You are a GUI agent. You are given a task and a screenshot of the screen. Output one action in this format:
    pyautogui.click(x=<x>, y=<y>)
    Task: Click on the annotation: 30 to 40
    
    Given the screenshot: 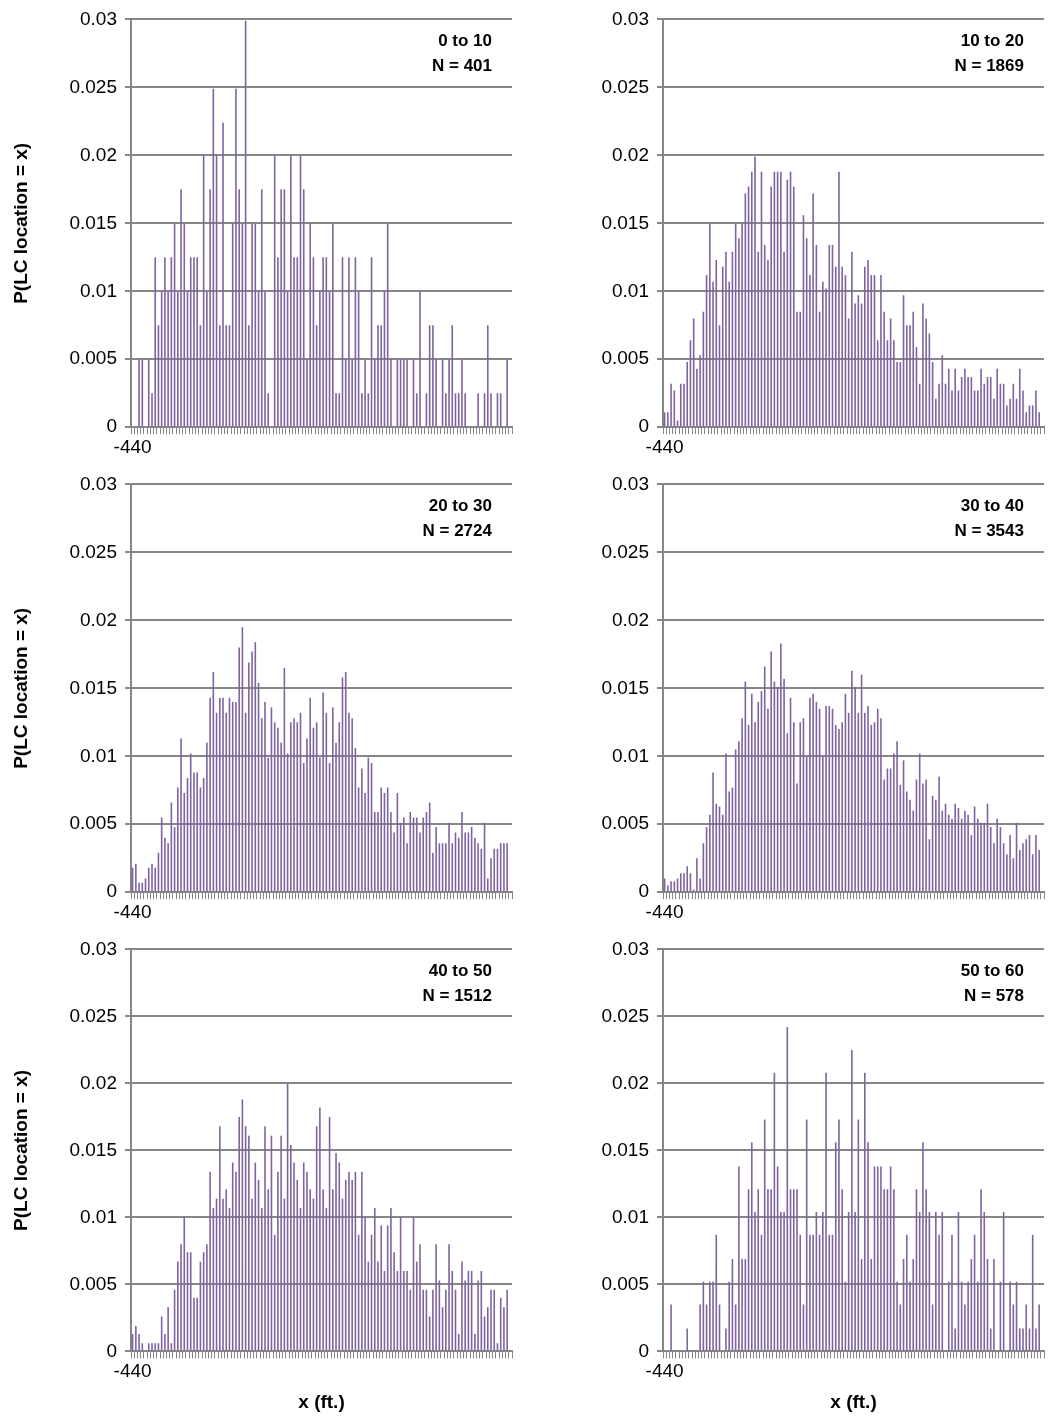 What is the action you would take?
    pyautogui.click(x=992, y=506)
    